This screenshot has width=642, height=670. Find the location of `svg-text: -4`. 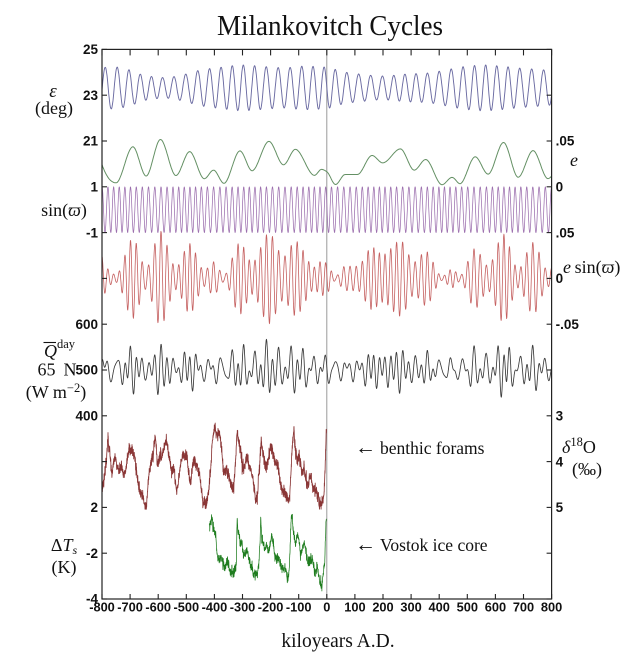

svg-text: -4 is located at coordinates (92, 599).